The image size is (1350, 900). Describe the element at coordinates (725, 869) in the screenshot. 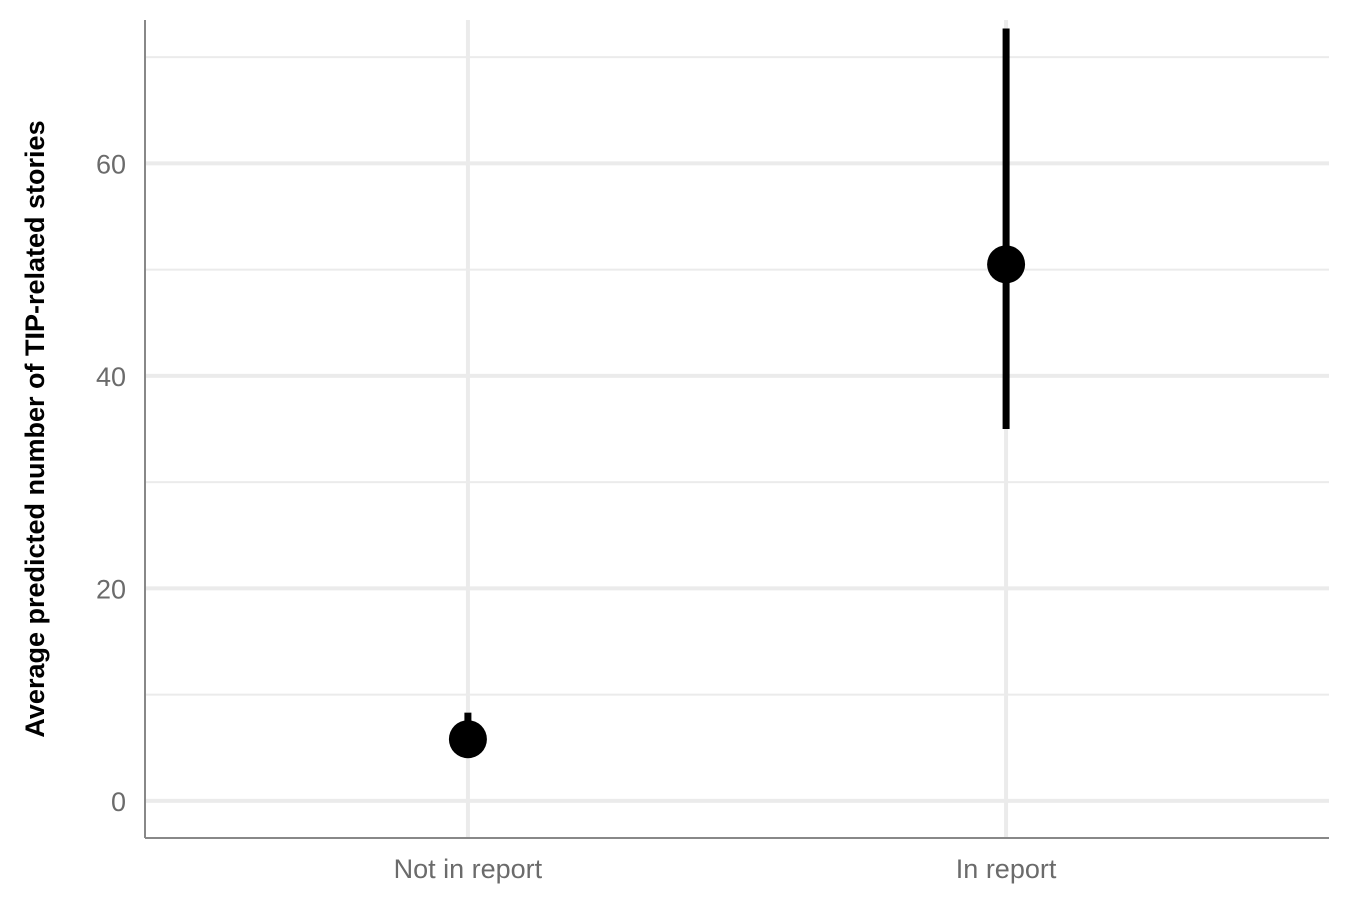

I see `x-tick-labels: Not in report In report` at that location.